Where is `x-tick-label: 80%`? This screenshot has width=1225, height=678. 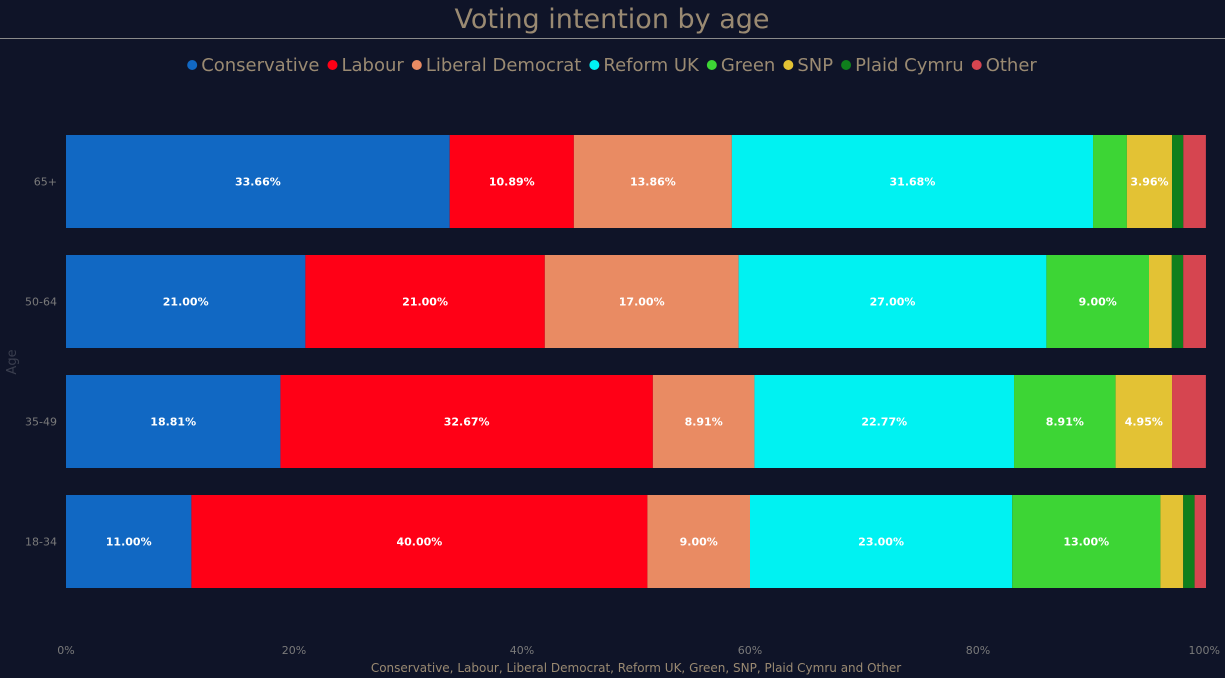
x-tick-label: 80% is located at coordinates (978, 650).